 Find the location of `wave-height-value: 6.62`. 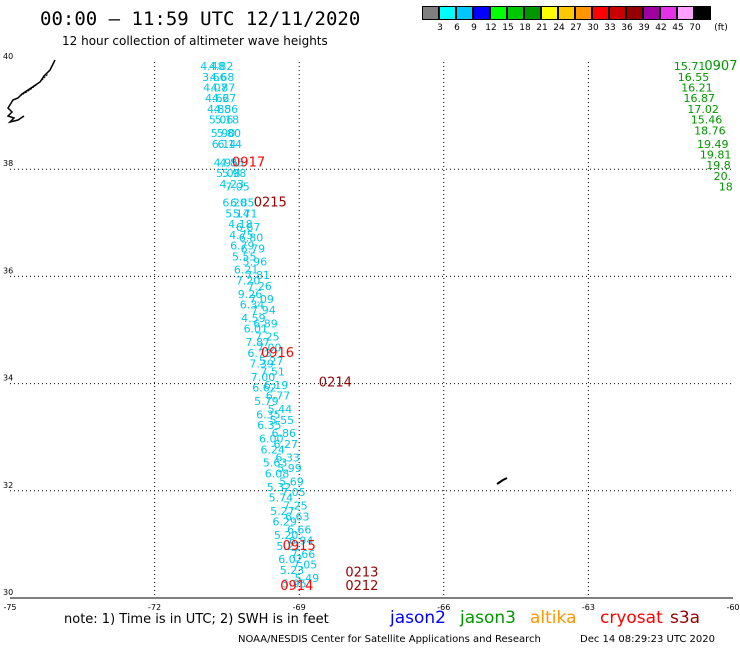

wave-height-value: 6.62 is located at coordinates (264, 388).